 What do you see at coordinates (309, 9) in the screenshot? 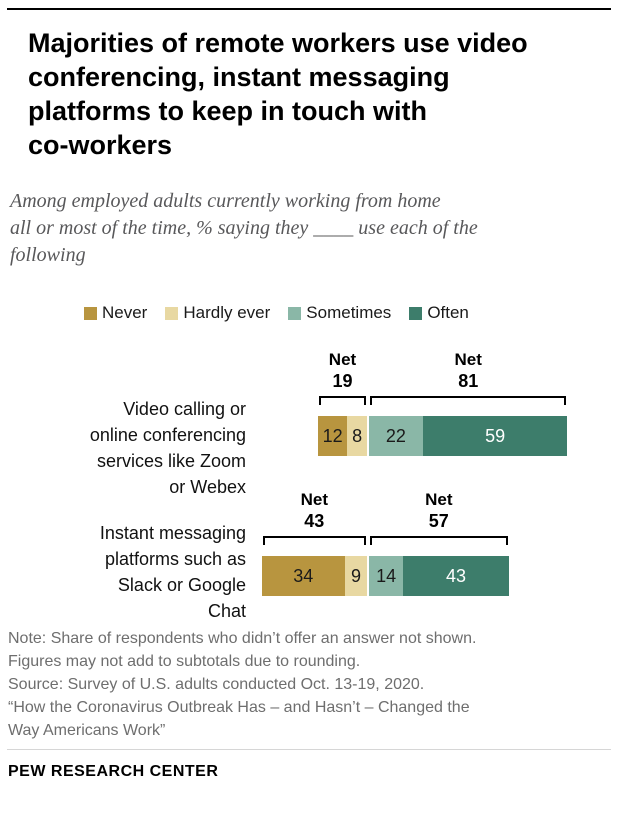
I see `top-divider` at bounding box center [309, 9].